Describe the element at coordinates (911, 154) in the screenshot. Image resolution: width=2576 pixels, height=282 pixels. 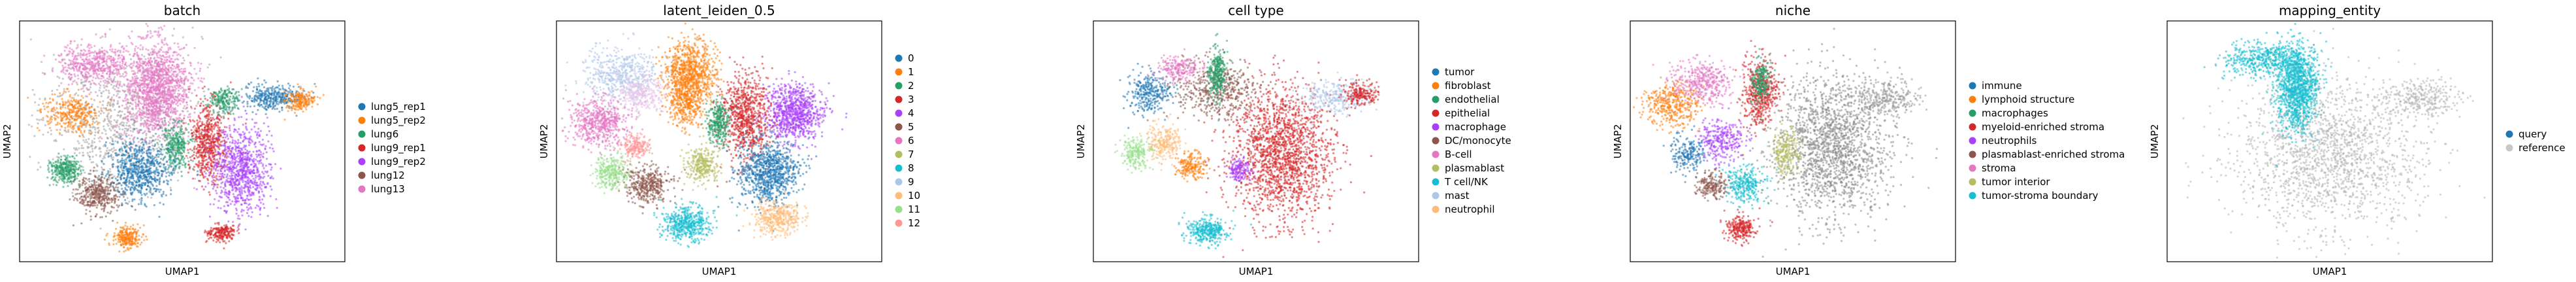
I see `legend-label: 7` at that location.